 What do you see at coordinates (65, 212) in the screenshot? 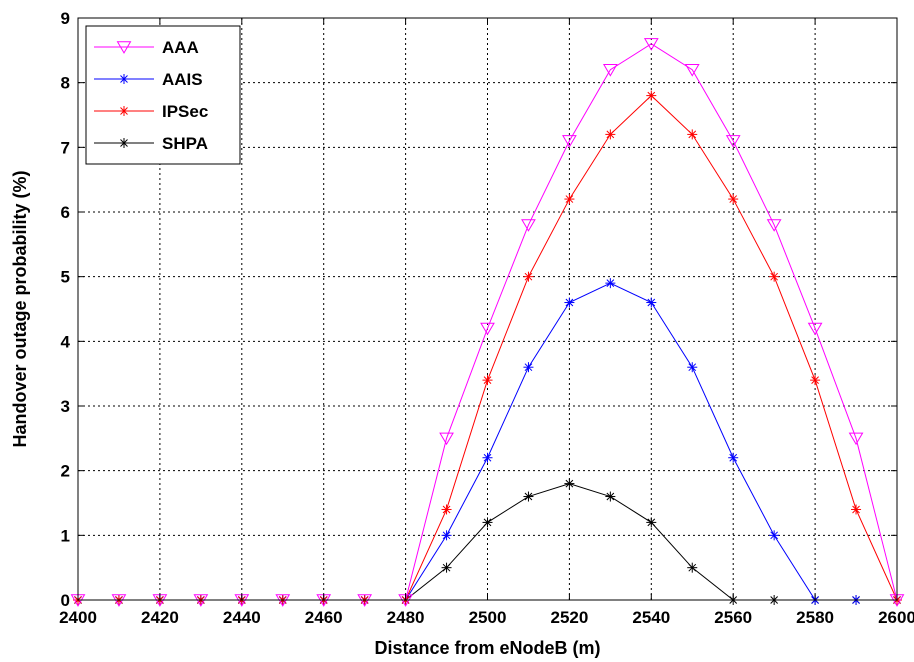
I see `y-tick-label: 6` at bounding box center [65, 212].